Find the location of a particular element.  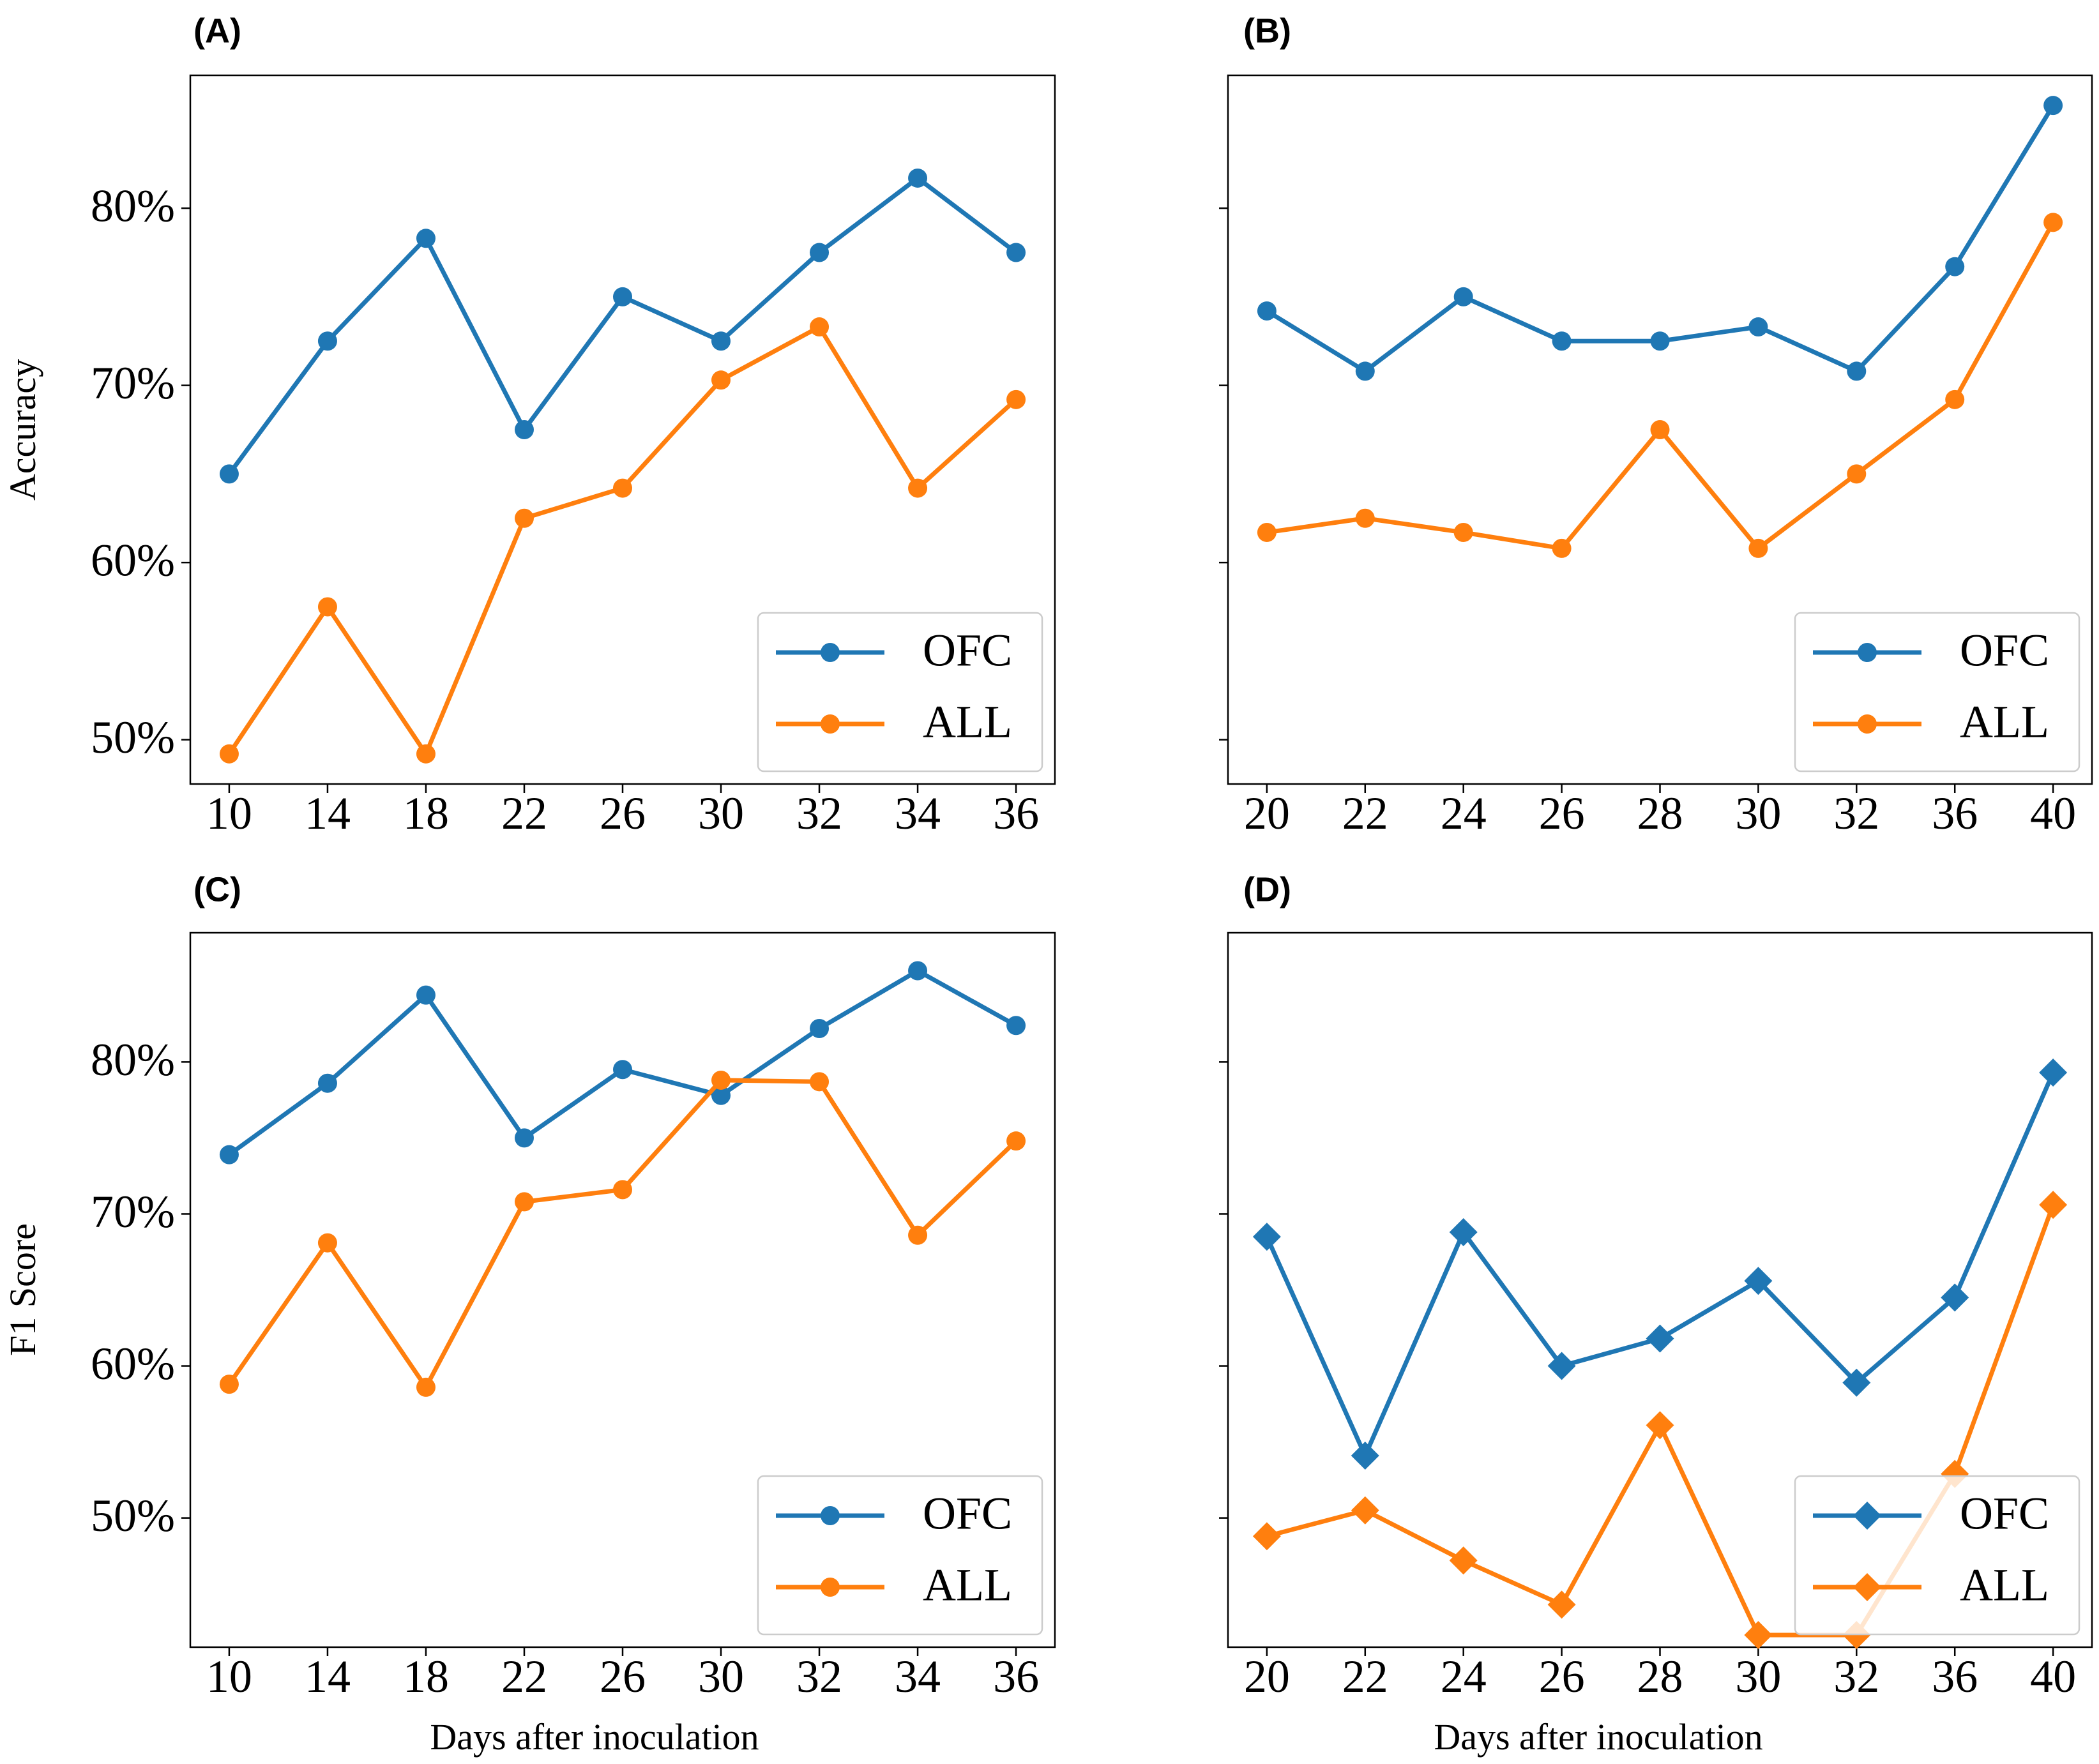

panel-label: (C) is located at coordinates (217, 889).